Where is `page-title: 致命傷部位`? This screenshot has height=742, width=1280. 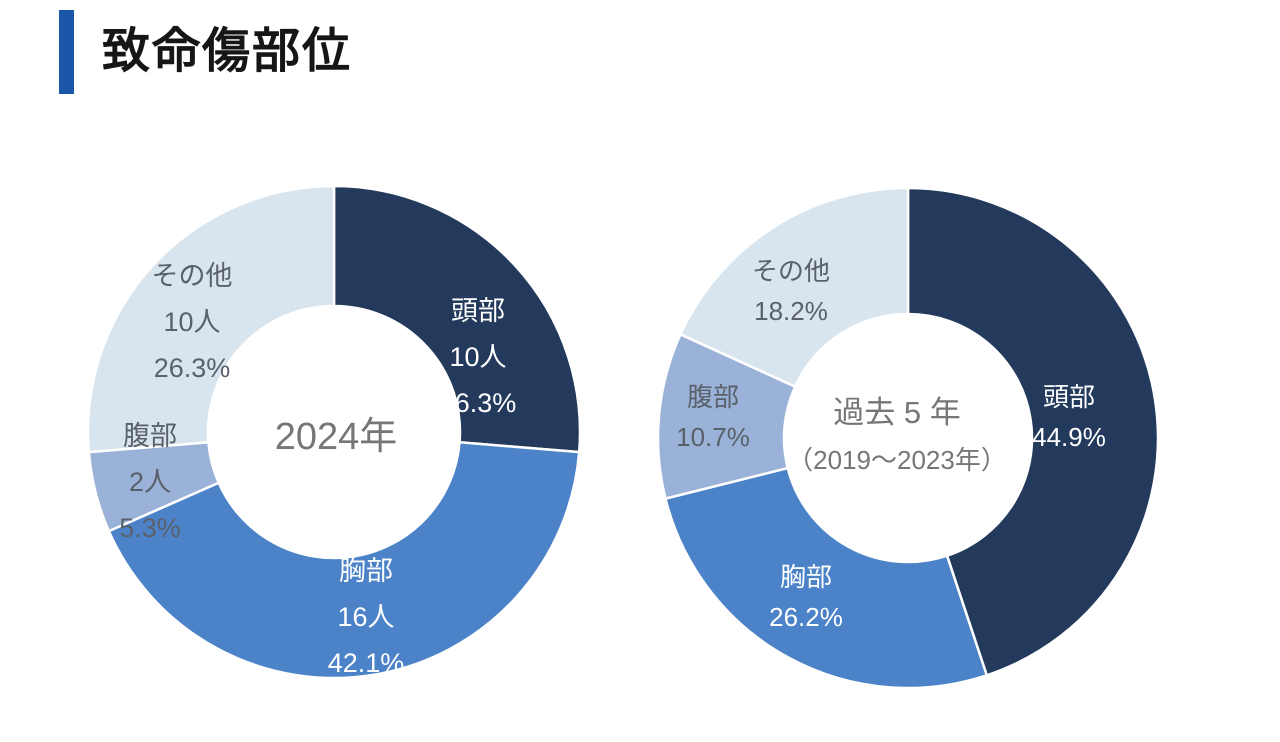 page-title: 致命傷部位 is located at coordinates (227, 51).